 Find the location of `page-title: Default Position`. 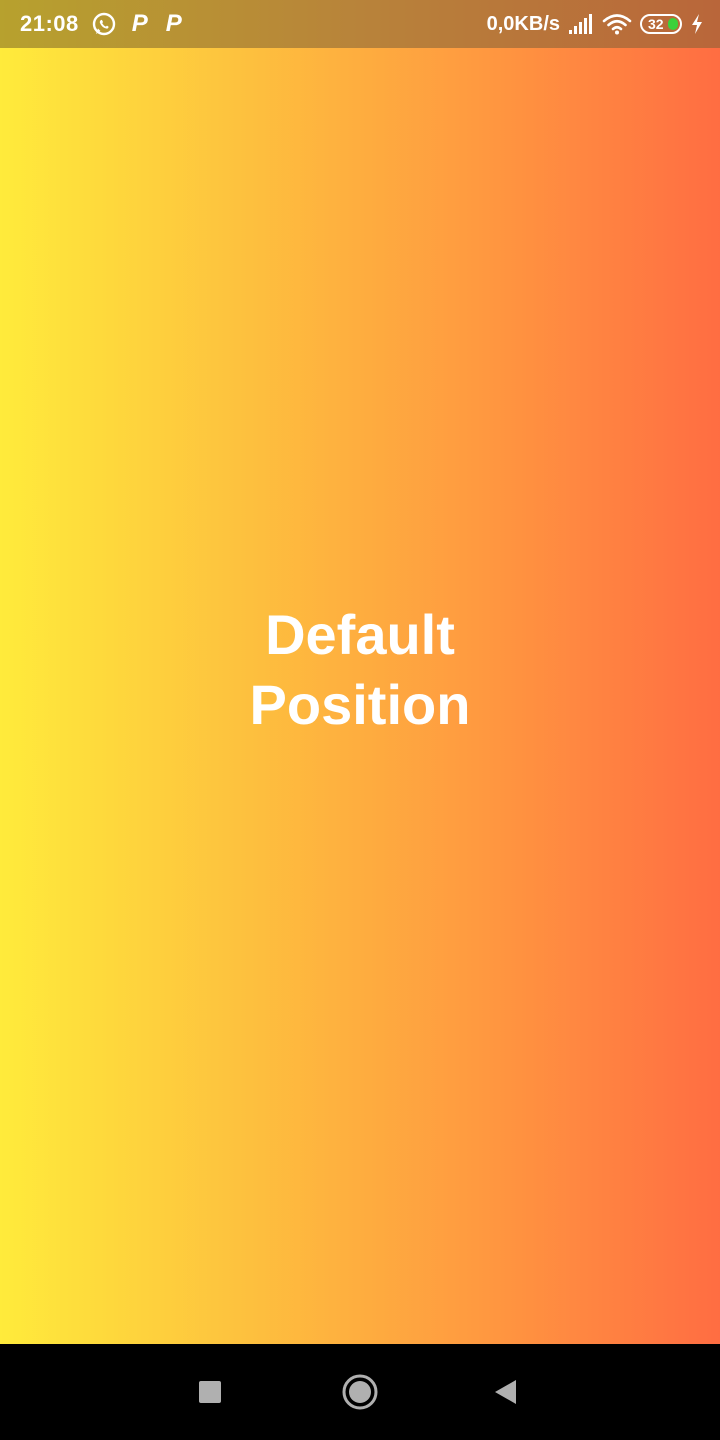

page-title: Default Position is located at coordinates (360, 670).